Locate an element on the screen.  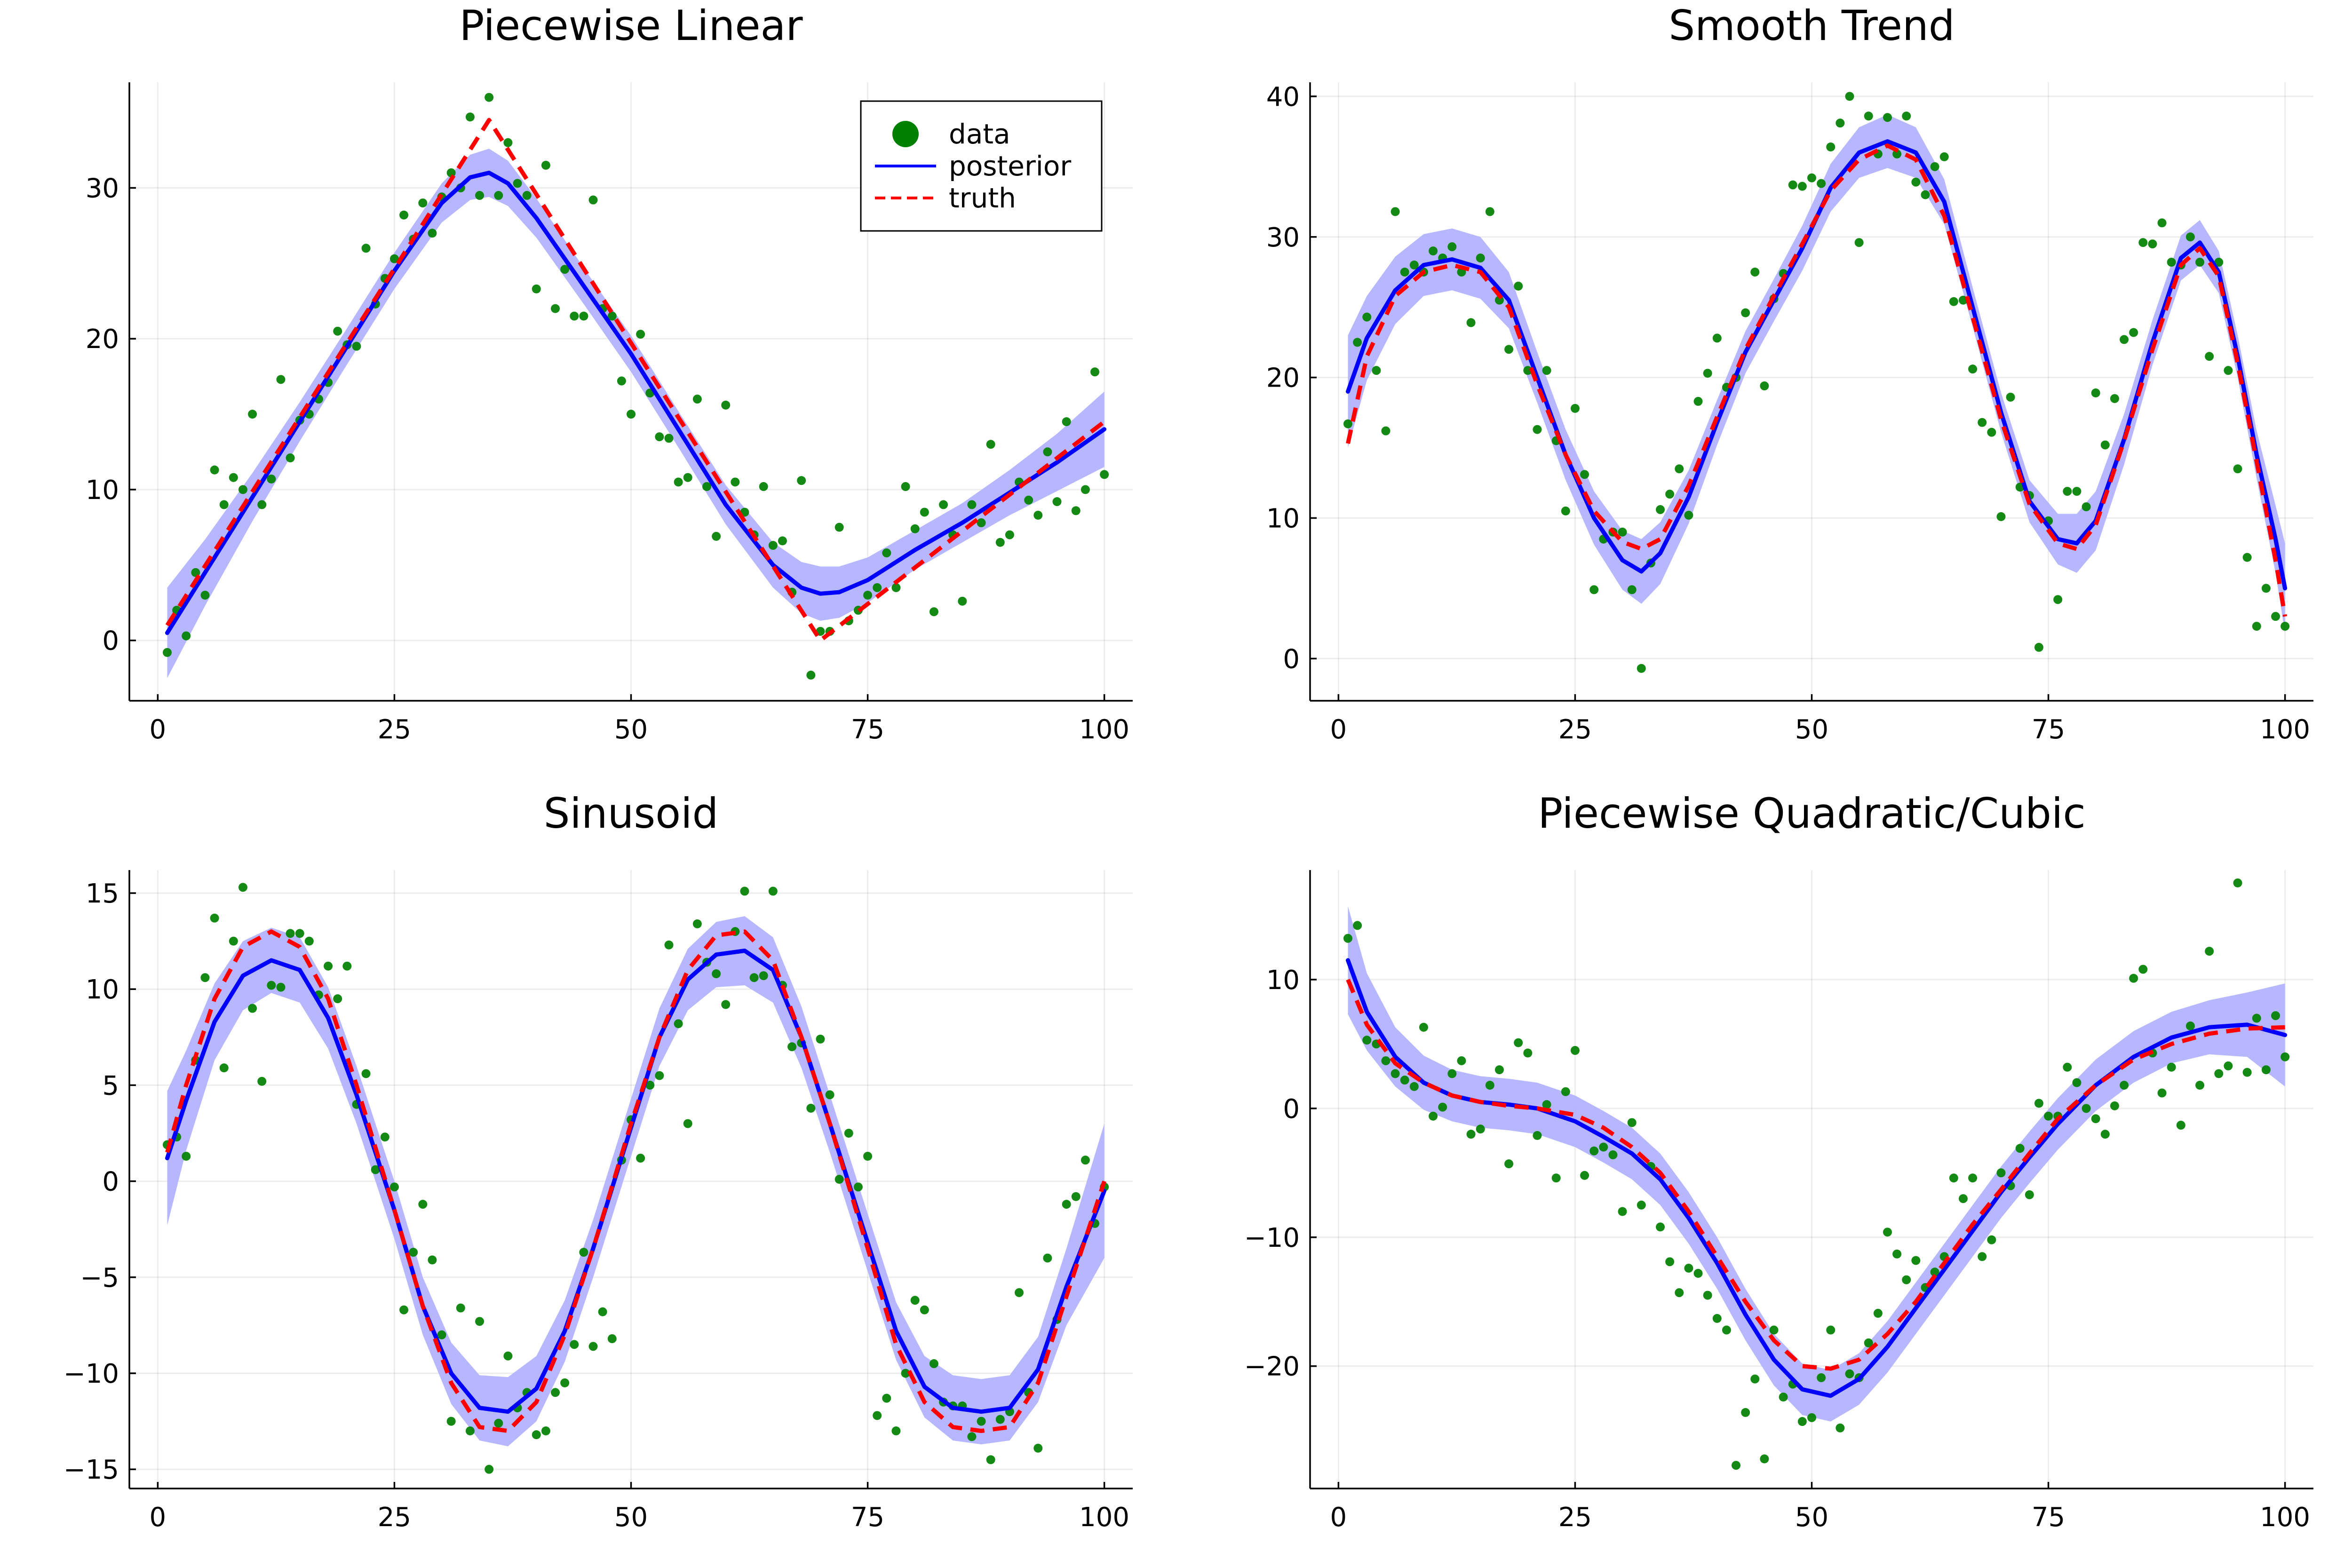
legend-marker-data is located at coordinates (905, 134).